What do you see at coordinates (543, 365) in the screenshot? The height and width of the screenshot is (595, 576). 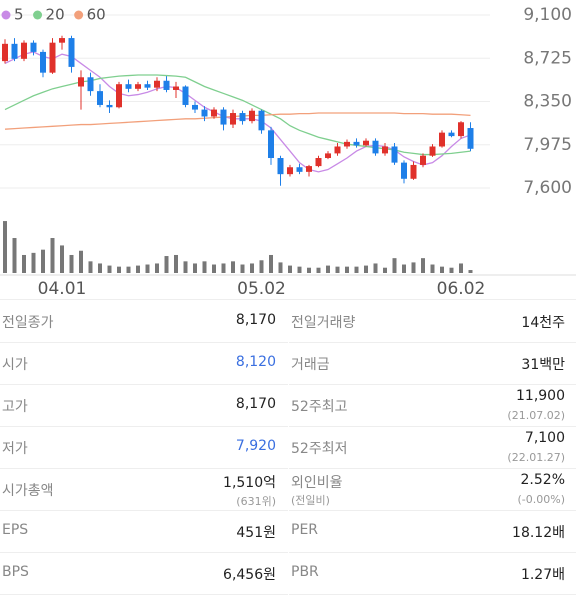 I see `stat-value: 31백만` at bounding box center [543, 365].